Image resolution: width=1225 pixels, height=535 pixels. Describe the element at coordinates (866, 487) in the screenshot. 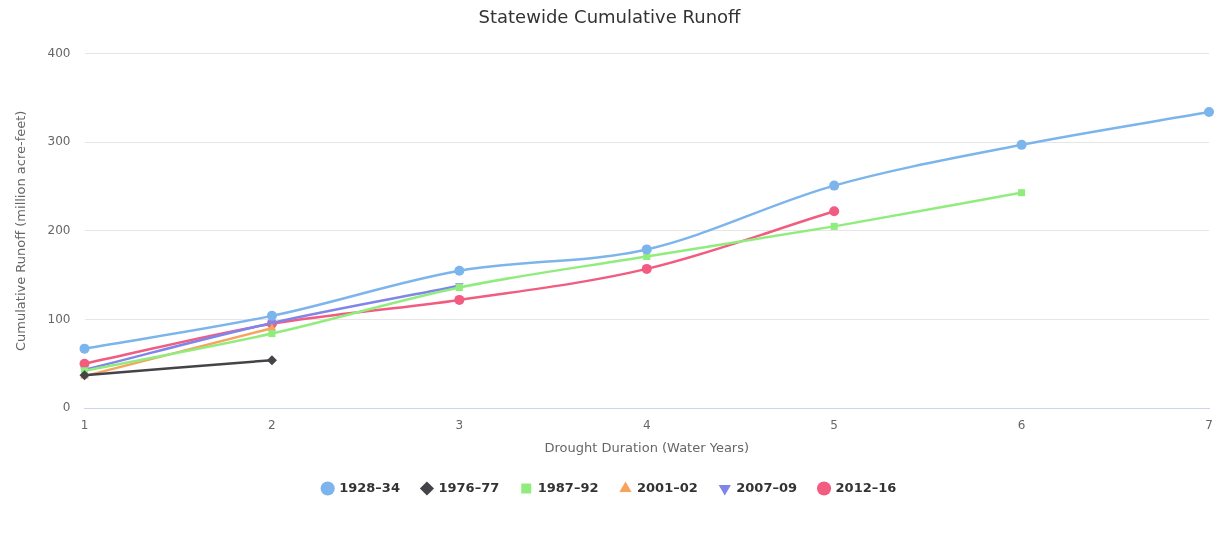

I see `legend-label: 2012–16` at that location.